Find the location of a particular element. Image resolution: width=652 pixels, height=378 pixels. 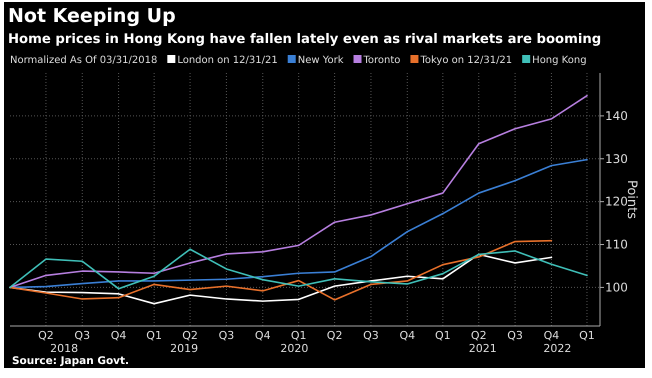

chart-subtitle: Home prices in Hong Kong have fallen lately even as rival markets are booming is located at coordinates (305, 39).